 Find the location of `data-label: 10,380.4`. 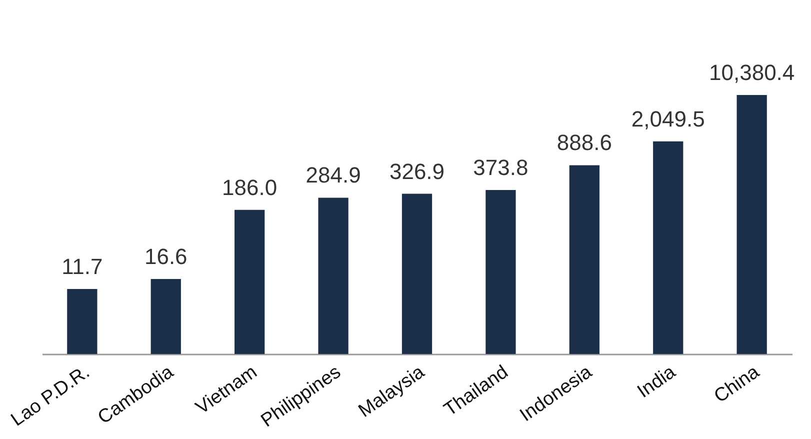

data-label: 10,380.4 is located at coordinates (752, 72).